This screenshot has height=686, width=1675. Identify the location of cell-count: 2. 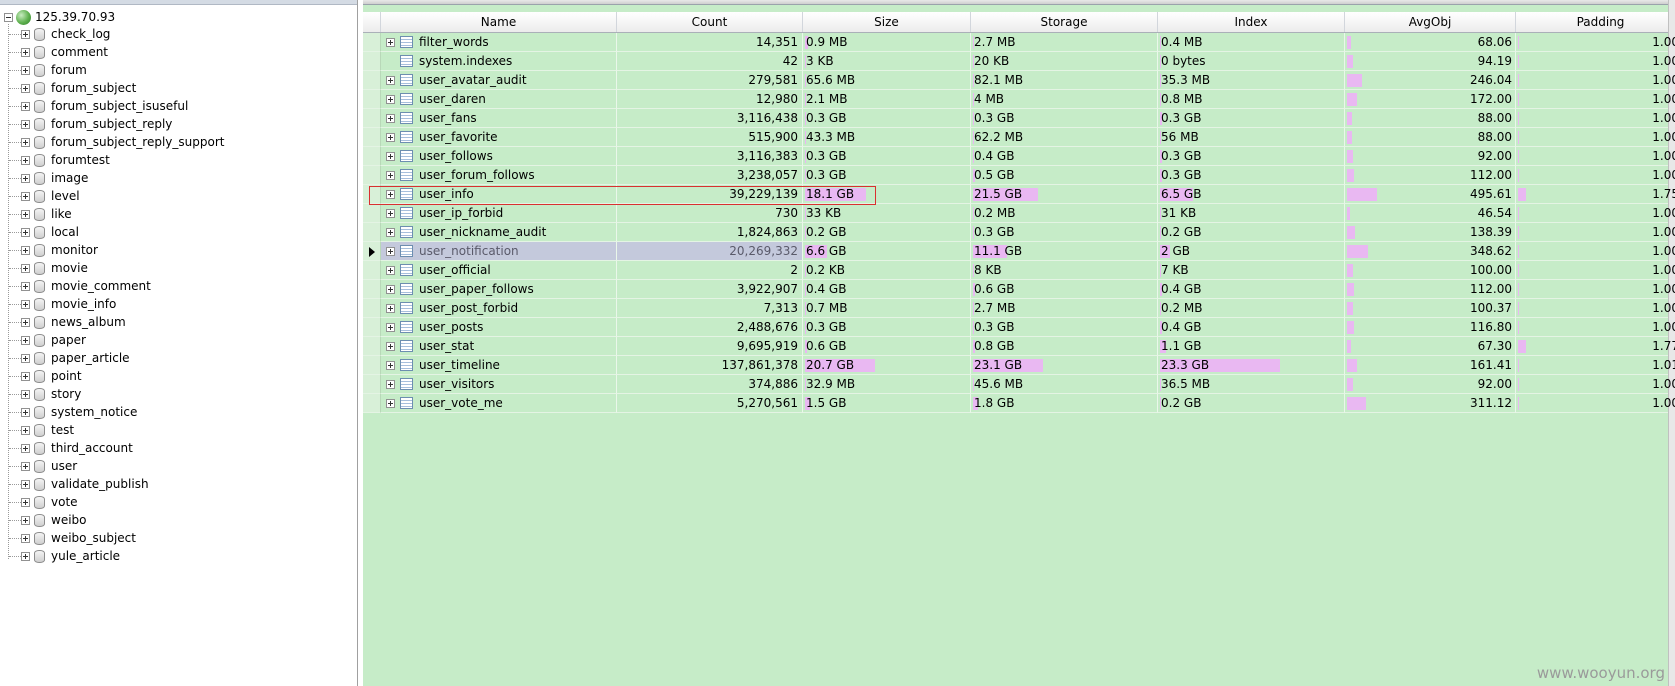
(710, 270).